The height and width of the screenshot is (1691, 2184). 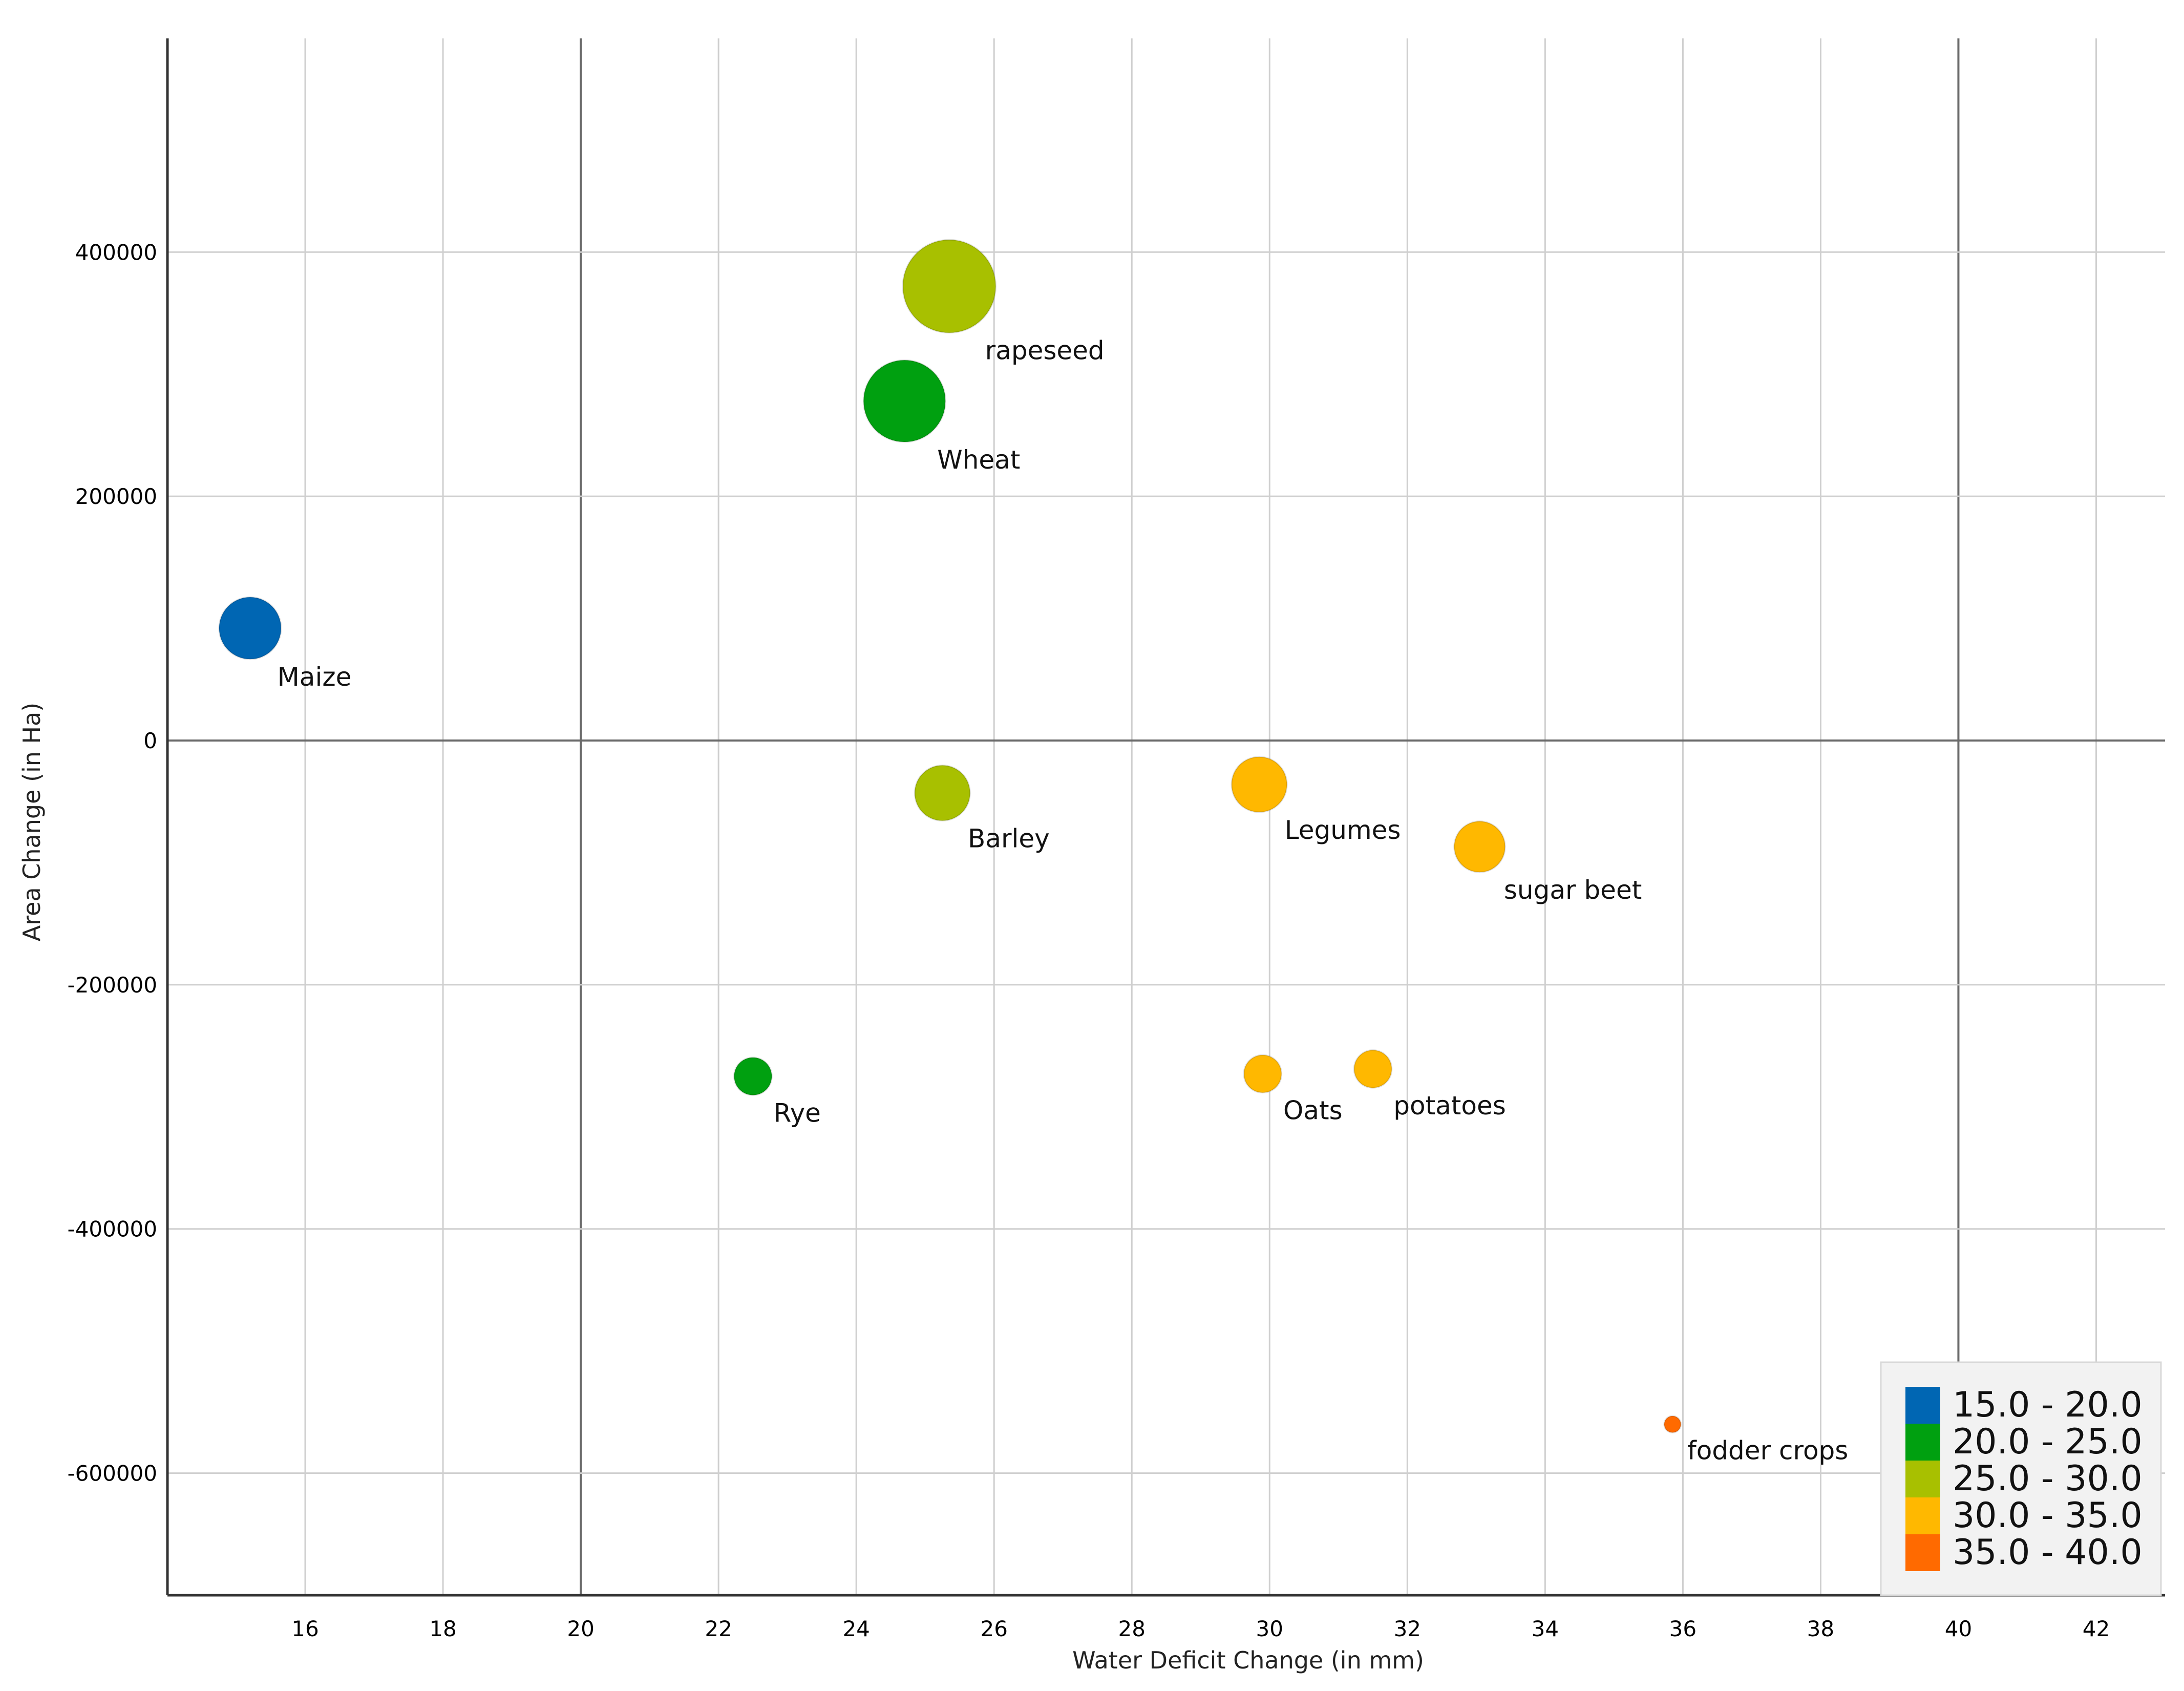 What do you see at coordinates (1259, 784) in the screenshot?
I see `bubble-legumes` at bounding box center [1259, 784].